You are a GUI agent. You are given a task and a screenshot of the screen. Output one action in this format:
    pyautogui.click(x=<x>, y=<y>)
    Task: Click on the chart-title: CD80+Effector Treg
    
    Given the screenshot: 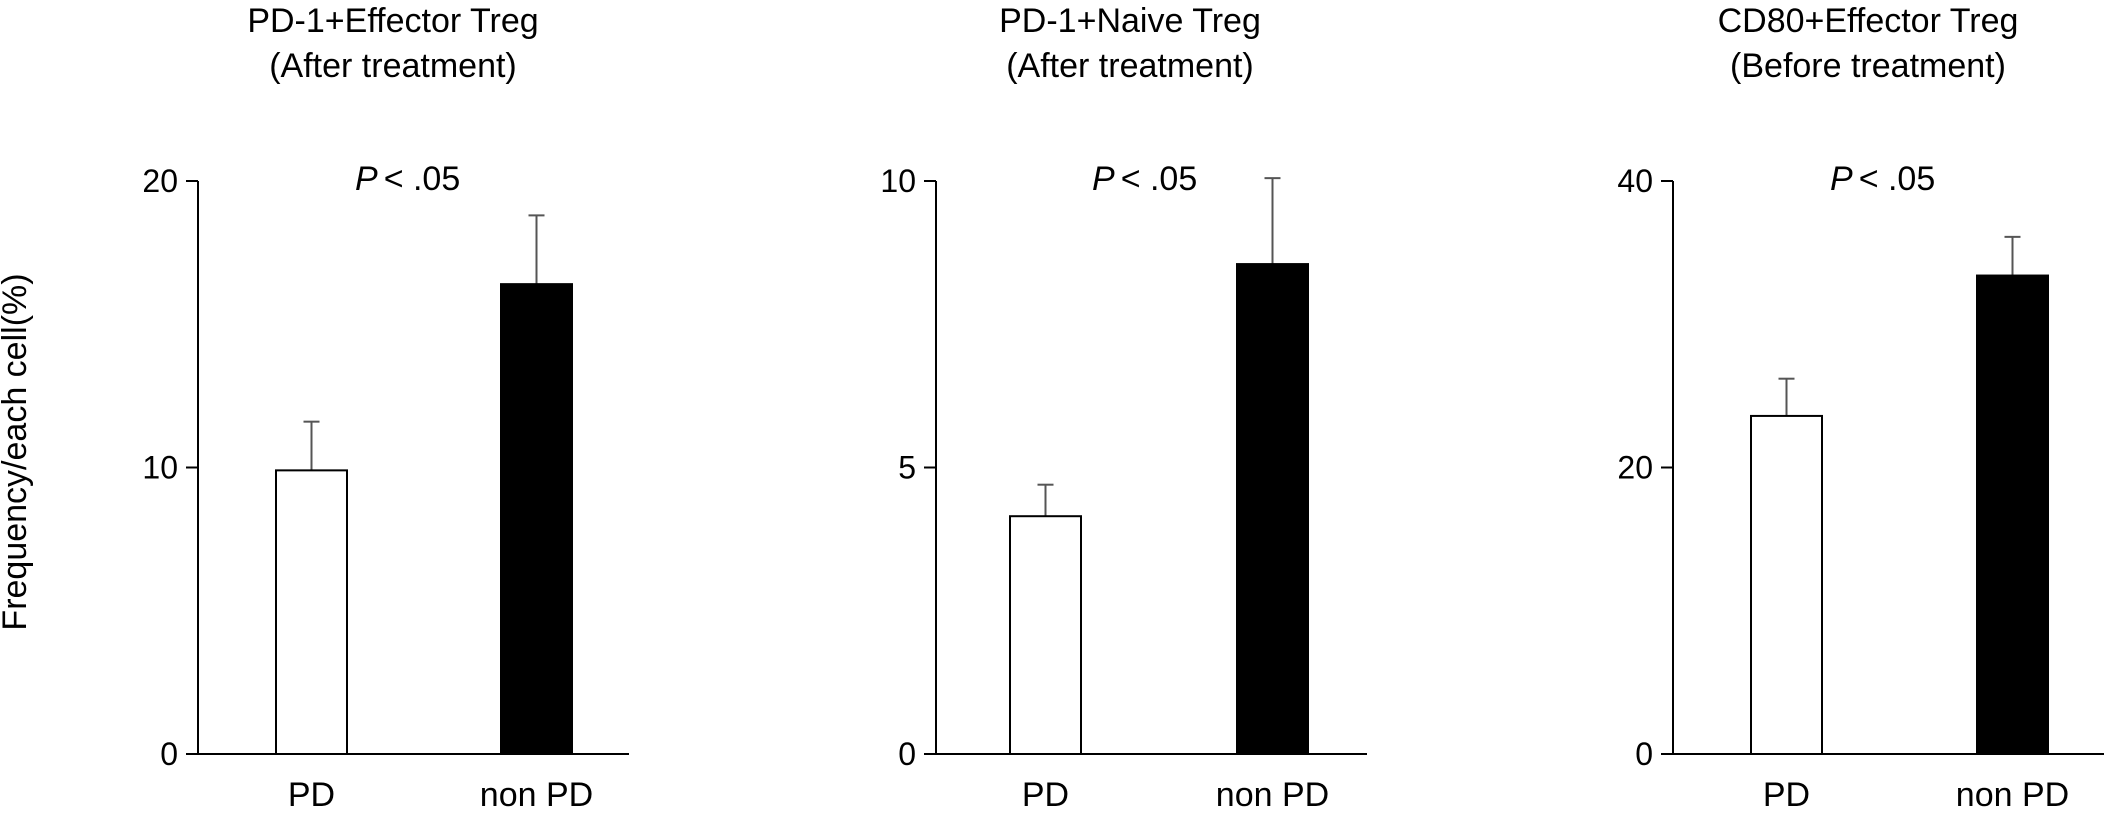 What is the action you would take?
    pyautogui.click(x=1868, y=21)
    